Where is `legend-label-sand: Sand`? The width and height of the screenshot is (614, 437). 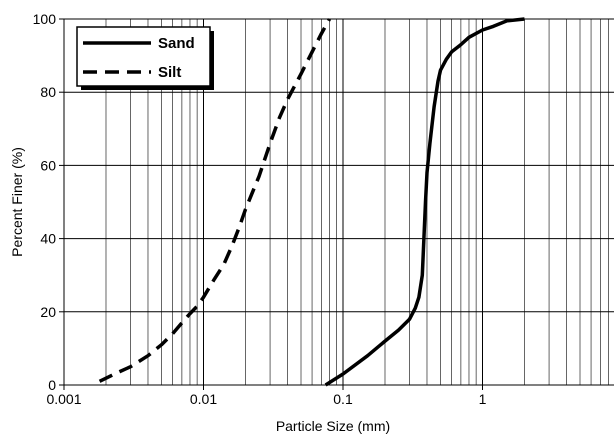 legend-label-sand: Sand is located at coordinates (176, 43).